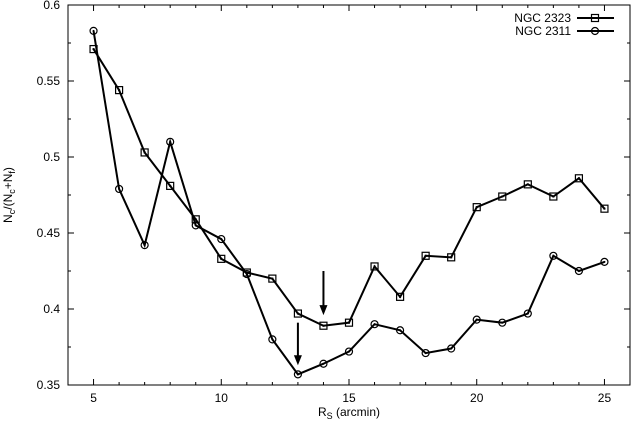 This screenshot has width=631, height=425. Describe the element at coordinates (605, 398) in the screenshot. I see `x-tick-label: 25` at that location.